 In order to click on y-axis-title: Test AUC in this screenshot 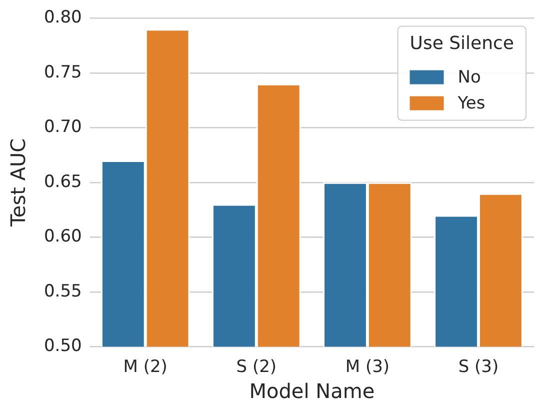, I will do `click(18, 183)`.